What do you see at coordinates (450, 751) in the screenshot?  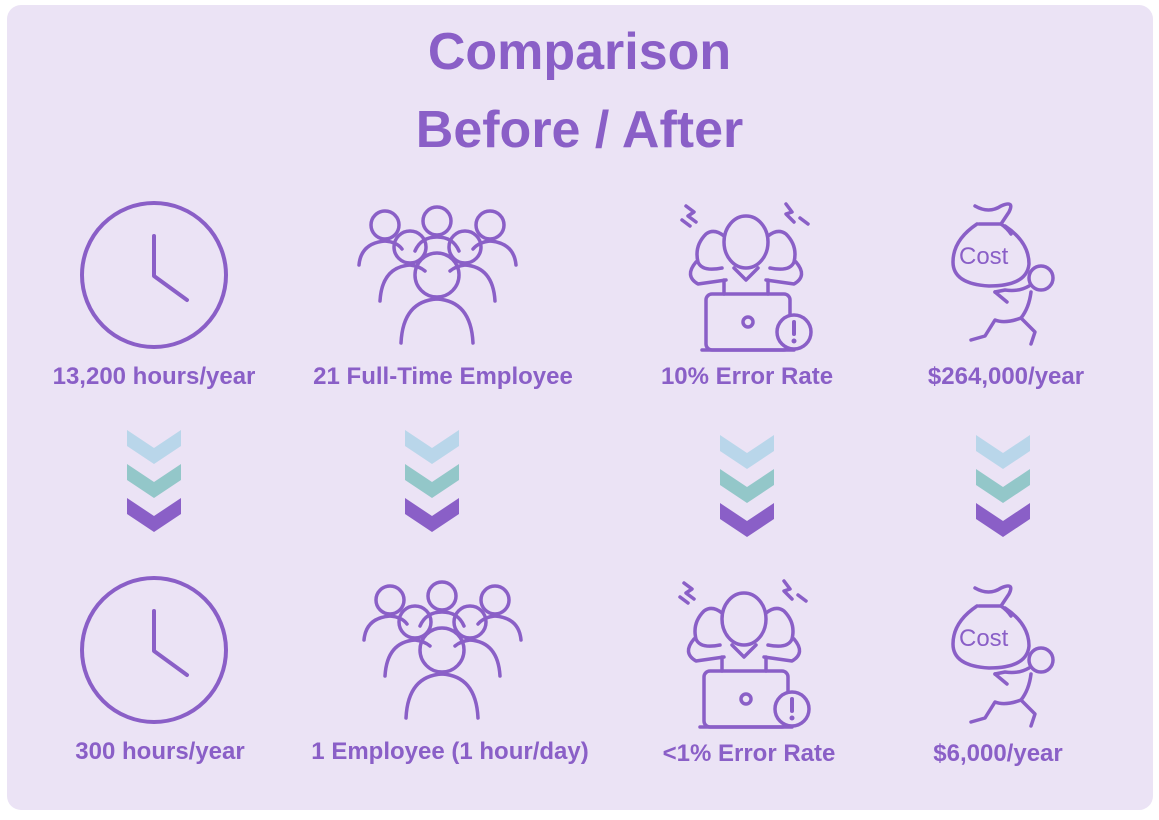 I see `after-label-employees: 1 Employee (1 hour/day)` at bounding box center [450, 751].